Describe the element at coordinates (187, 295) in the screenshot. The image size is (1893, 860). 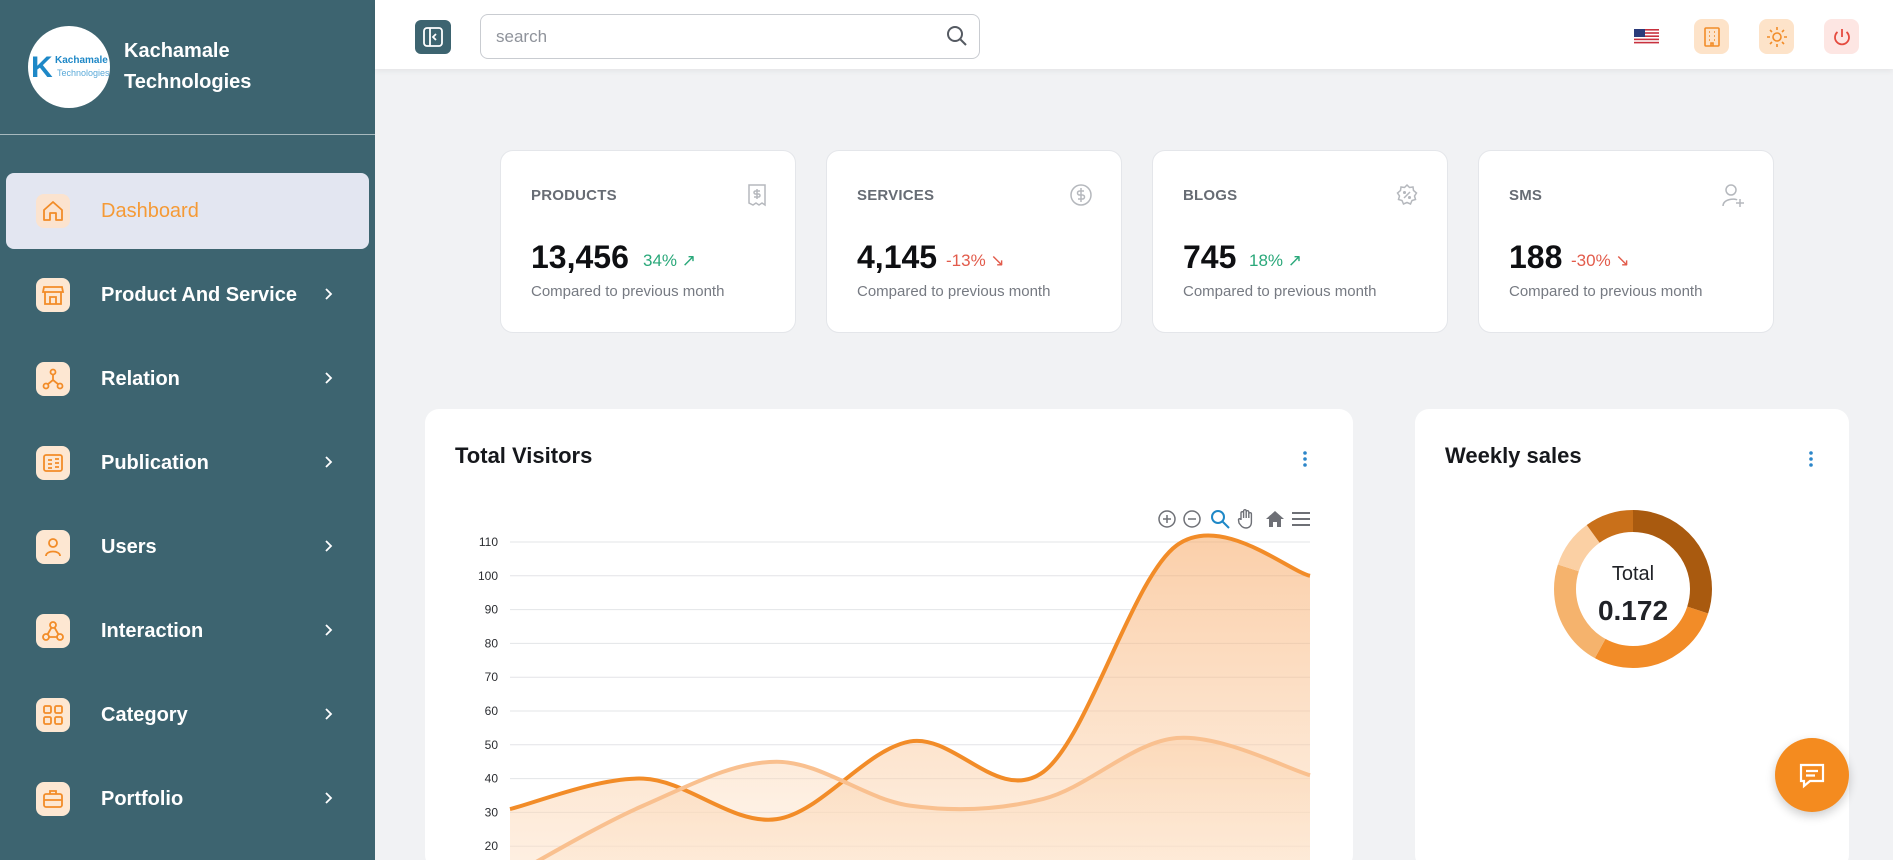
I see `sidebar-item-product-and-service: Product And Service` at that location.